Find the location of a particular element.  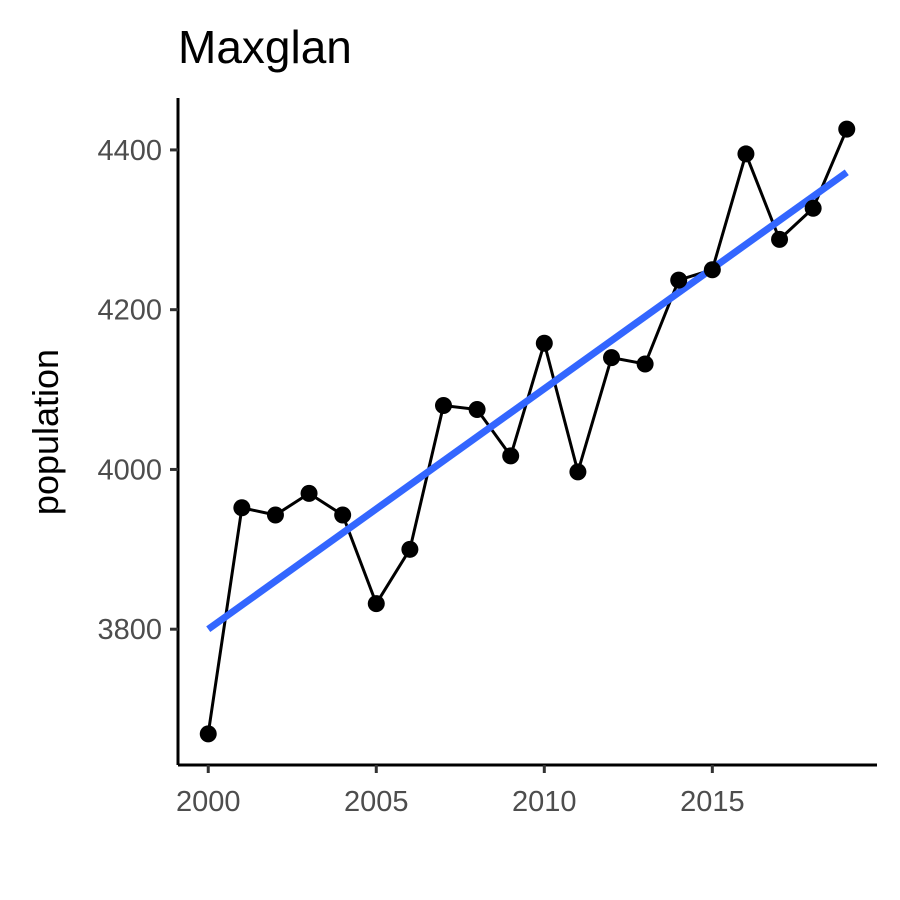

x-tick-label: 2000 is located at coordinates (208, 802).